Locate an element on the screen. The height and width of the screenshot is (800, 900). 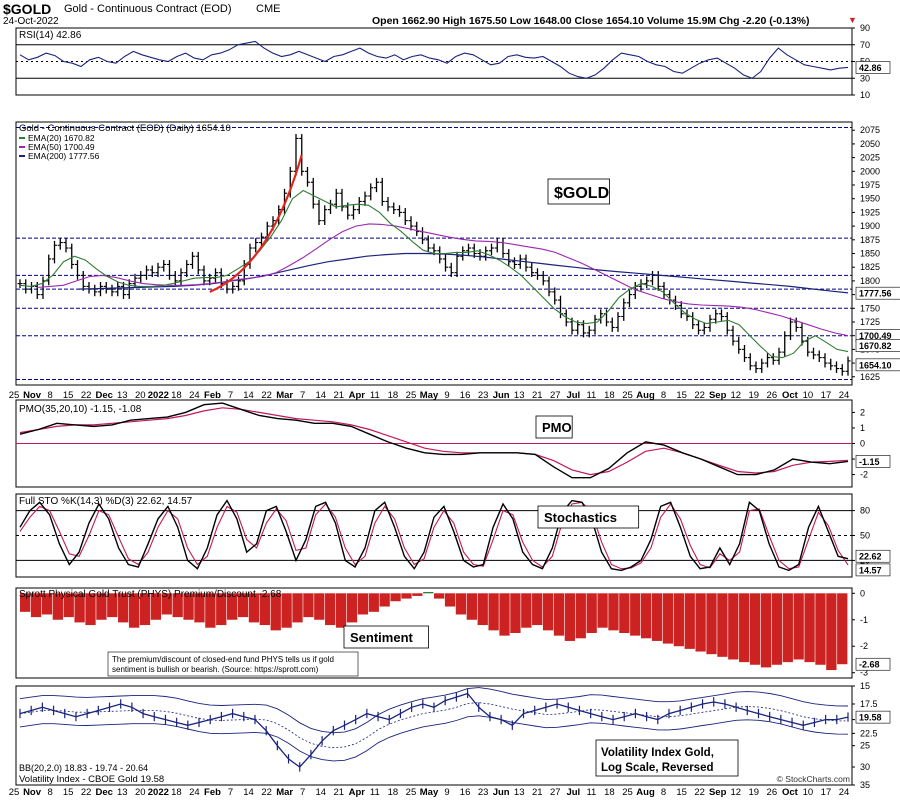
price-legend-2: EMA(200) 1777.56 is located at coordinates (64, 156).